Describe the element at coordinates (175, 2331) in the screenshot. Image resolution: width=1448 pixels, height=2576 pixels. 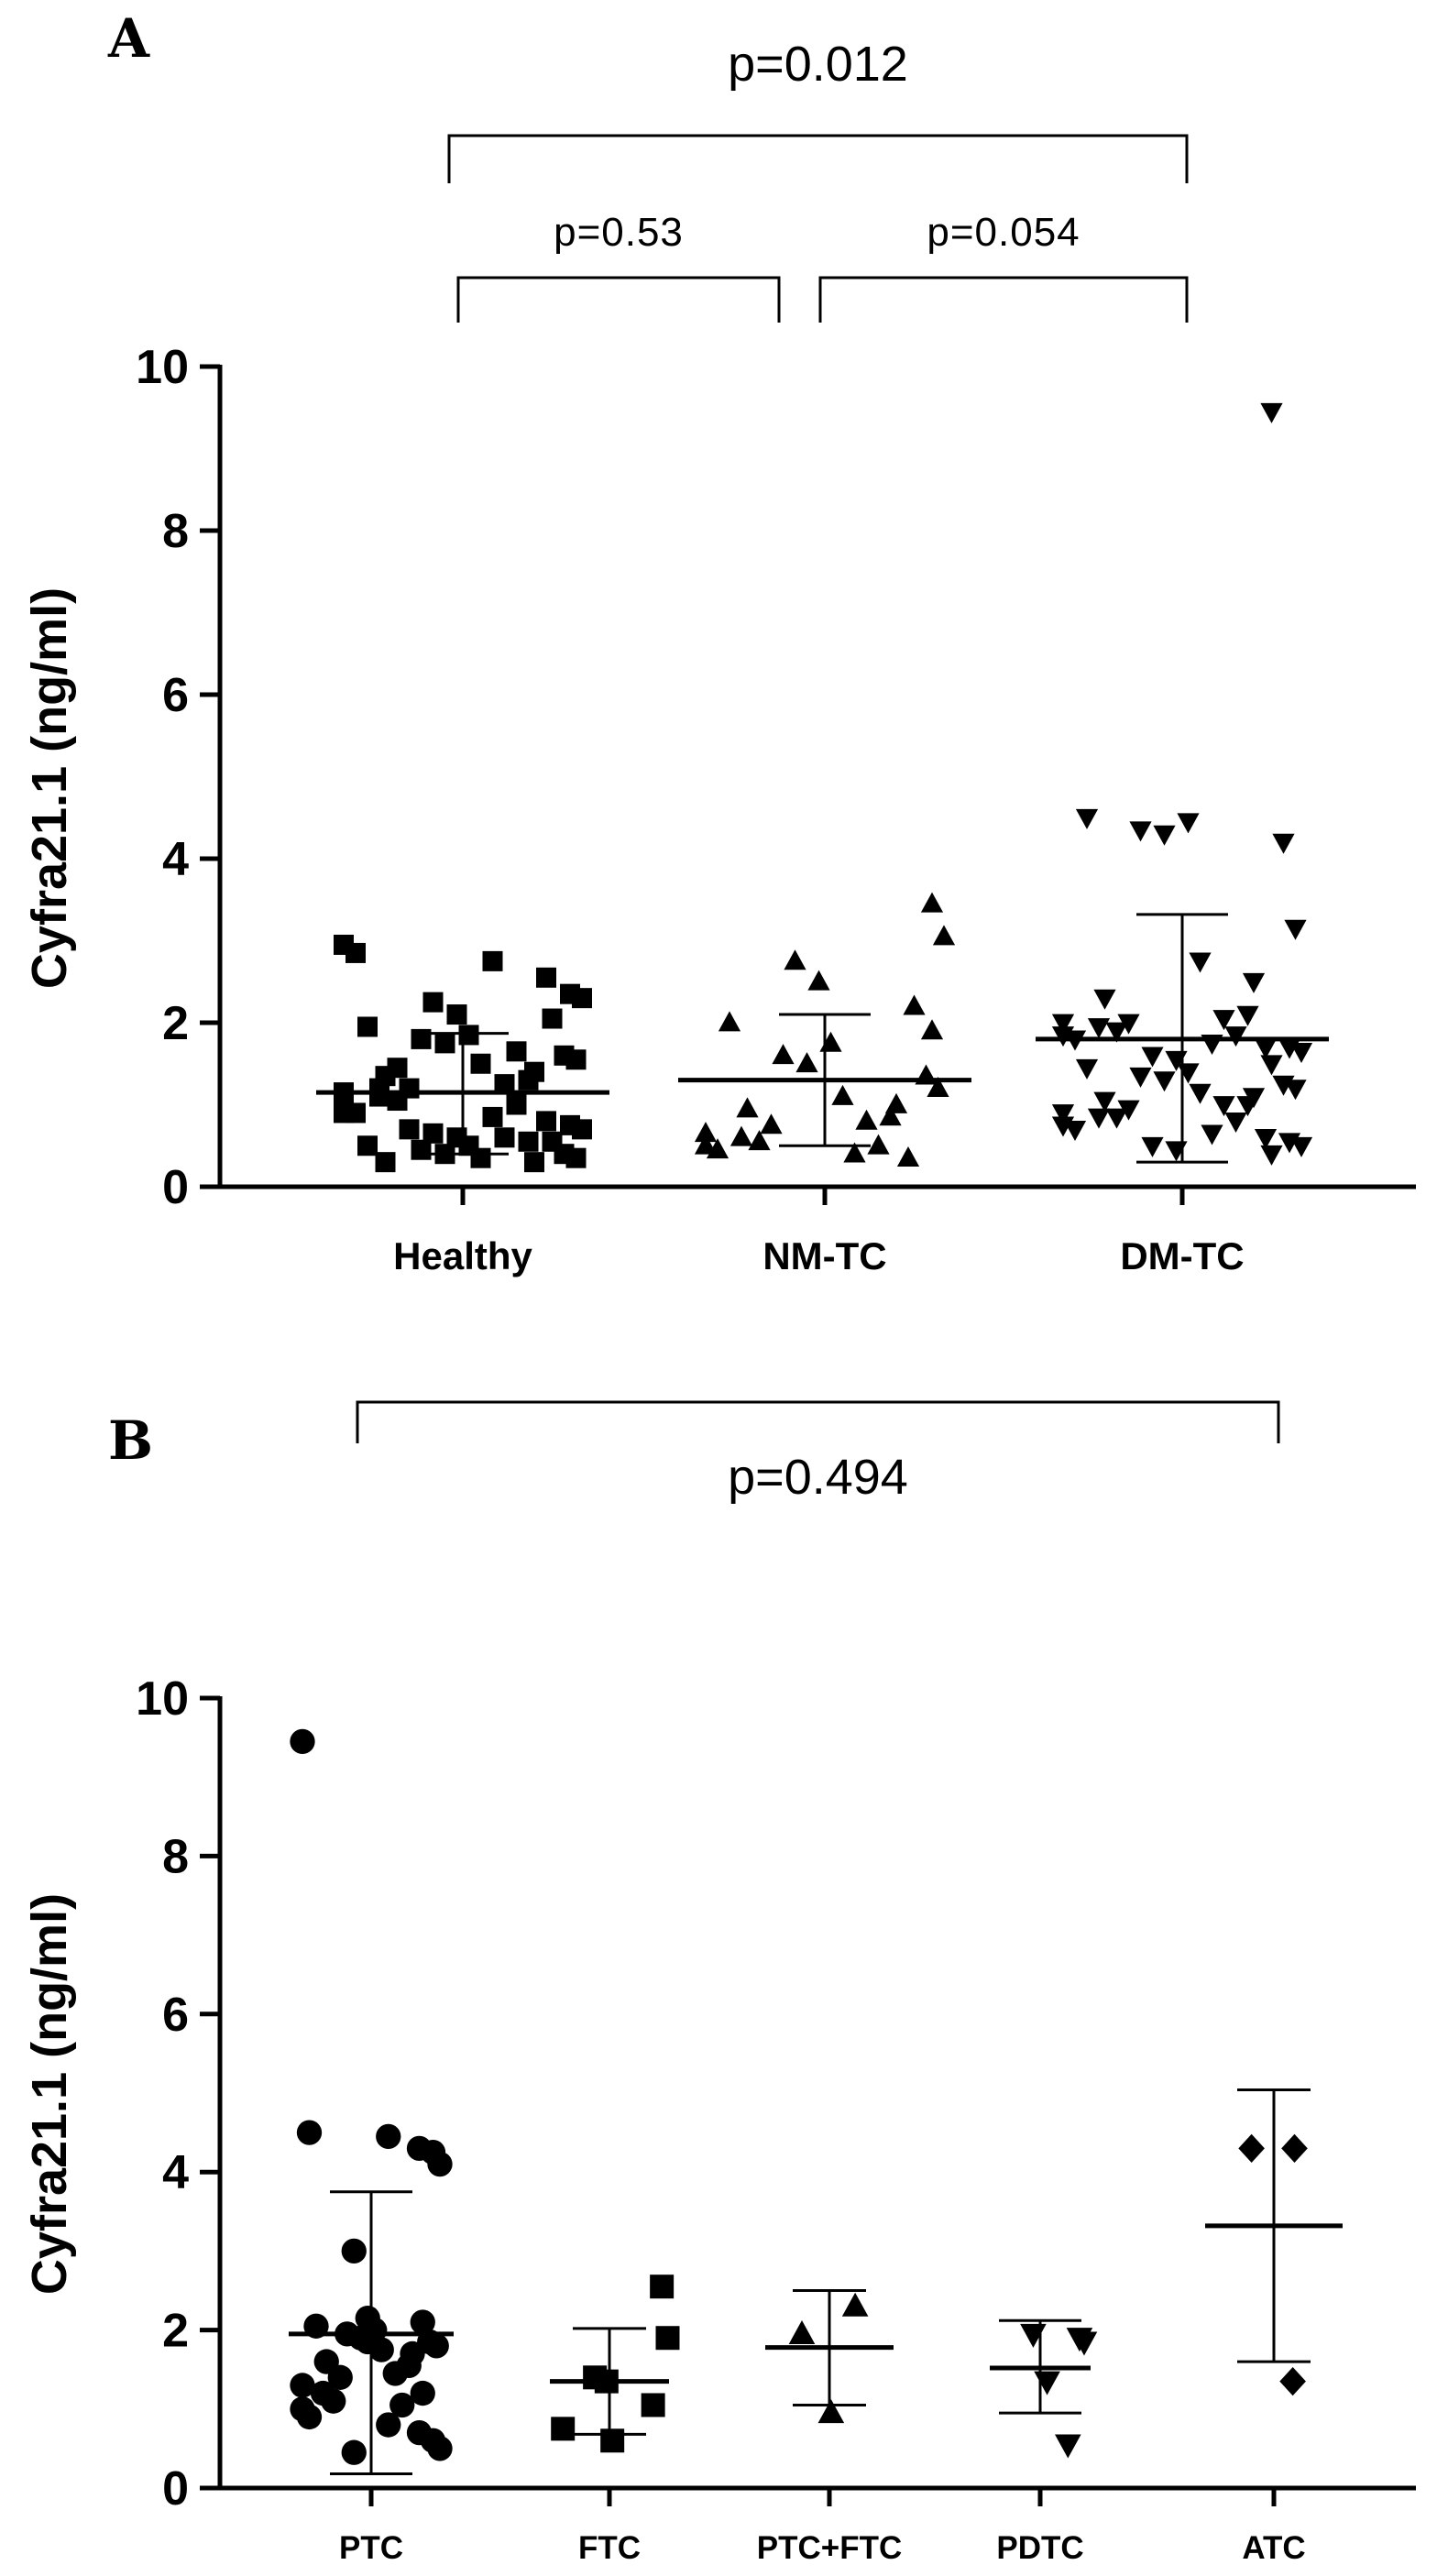
I see `panel-b-y-tick-label: 2` at that location.